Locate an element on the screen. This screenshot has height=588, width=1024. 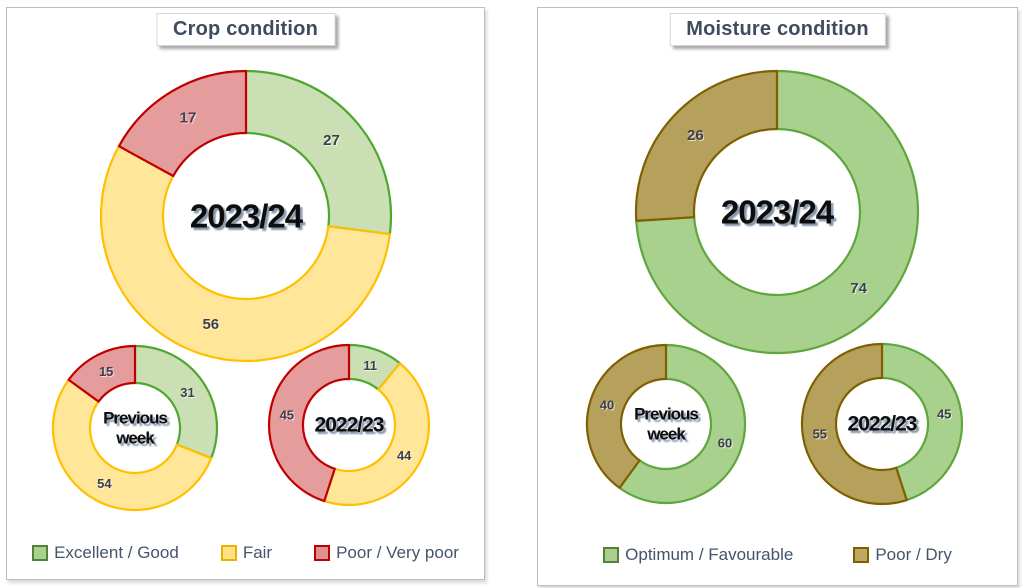
legend-item: Poor / Dry is located at coordinates (902, 555).